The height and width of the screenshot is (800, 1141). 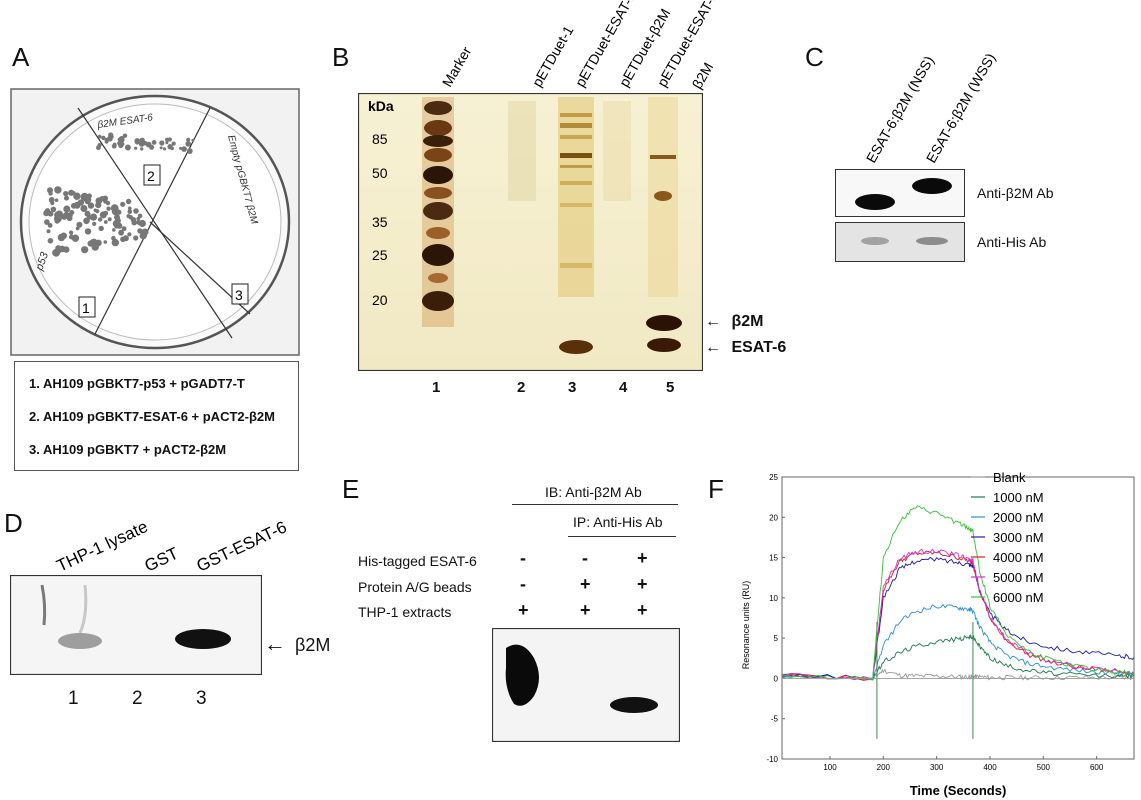 I want to click on y-tick-label: 25, so click(x=773, y=477).